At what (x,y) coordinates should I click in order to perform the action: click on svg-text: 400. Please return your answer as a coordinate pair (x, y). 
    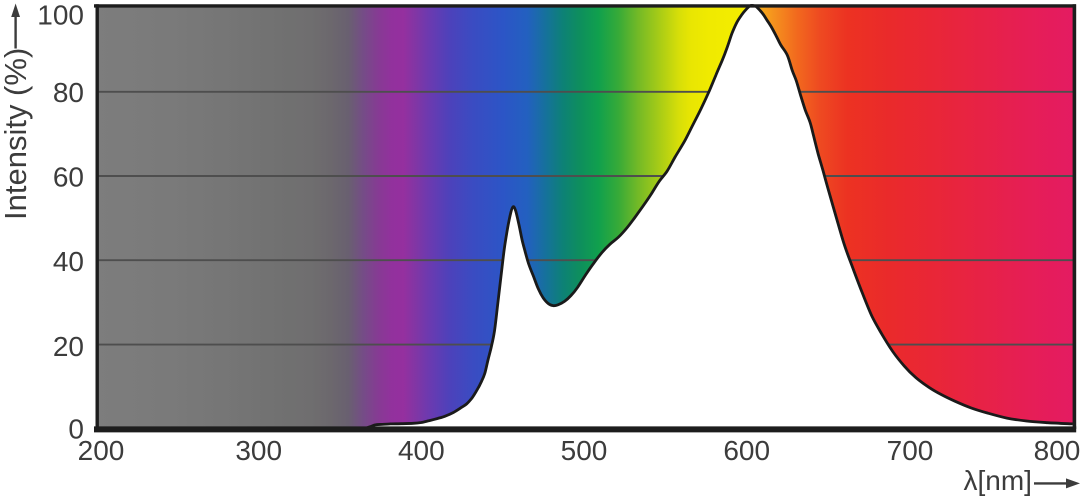
    Looking at the image, I should click on (421, 450).